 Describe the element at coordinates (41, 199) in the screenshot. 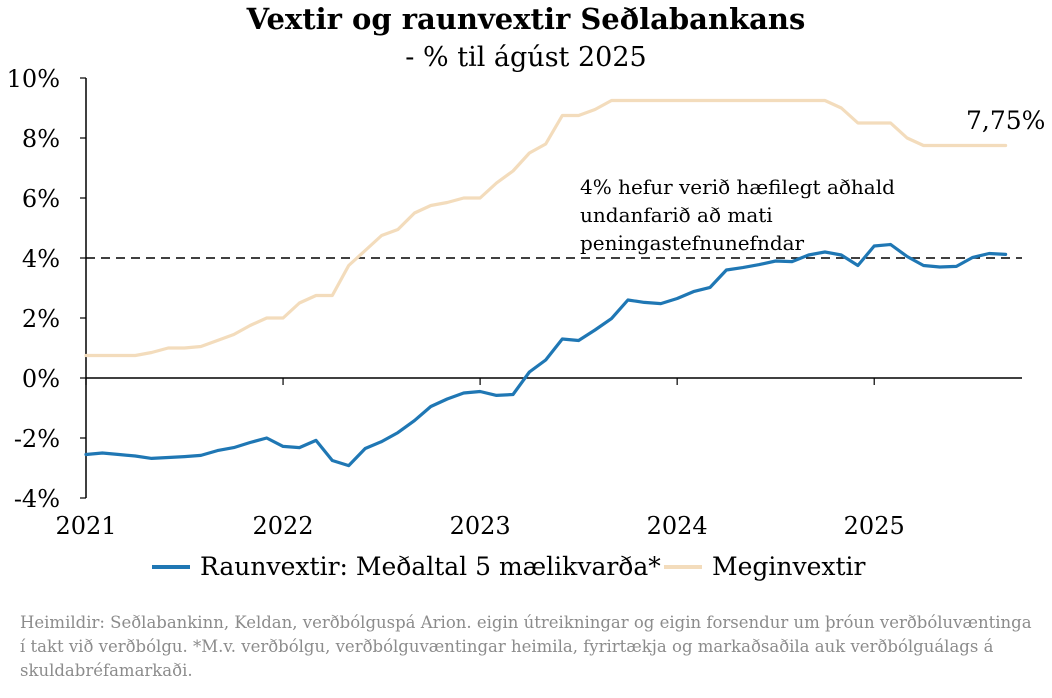

I see `y-tick-label: 6%` at that location.